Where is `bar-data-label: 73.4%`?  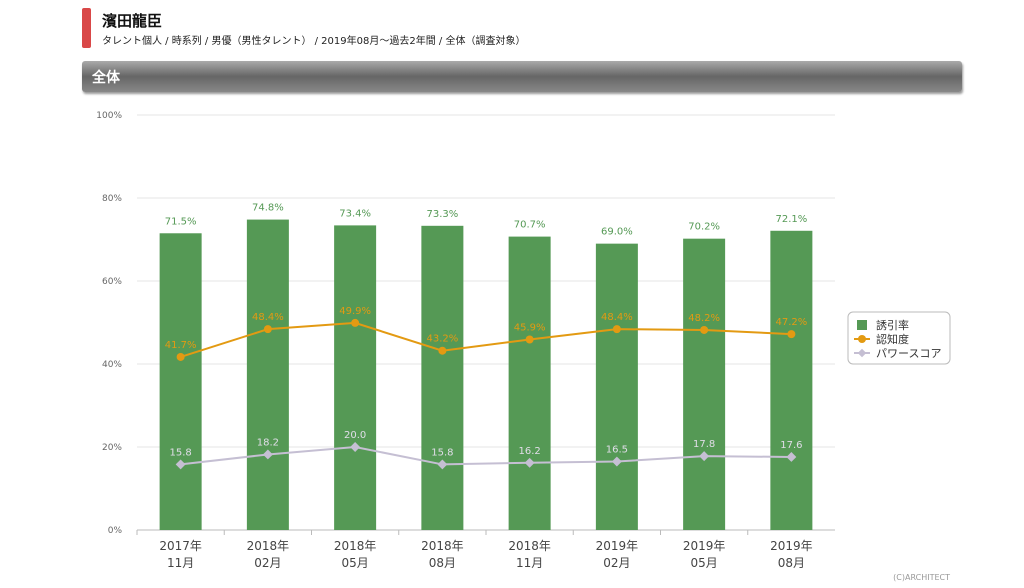
bar-data-label: 73.4% is located at coordinates (355, 213).